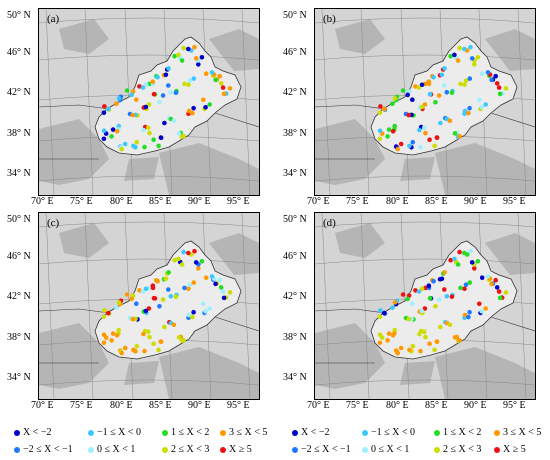  Describe the element at coordinates (295, 219) in the screenshot. I see `lat-tick-label: 50° N` at that location.